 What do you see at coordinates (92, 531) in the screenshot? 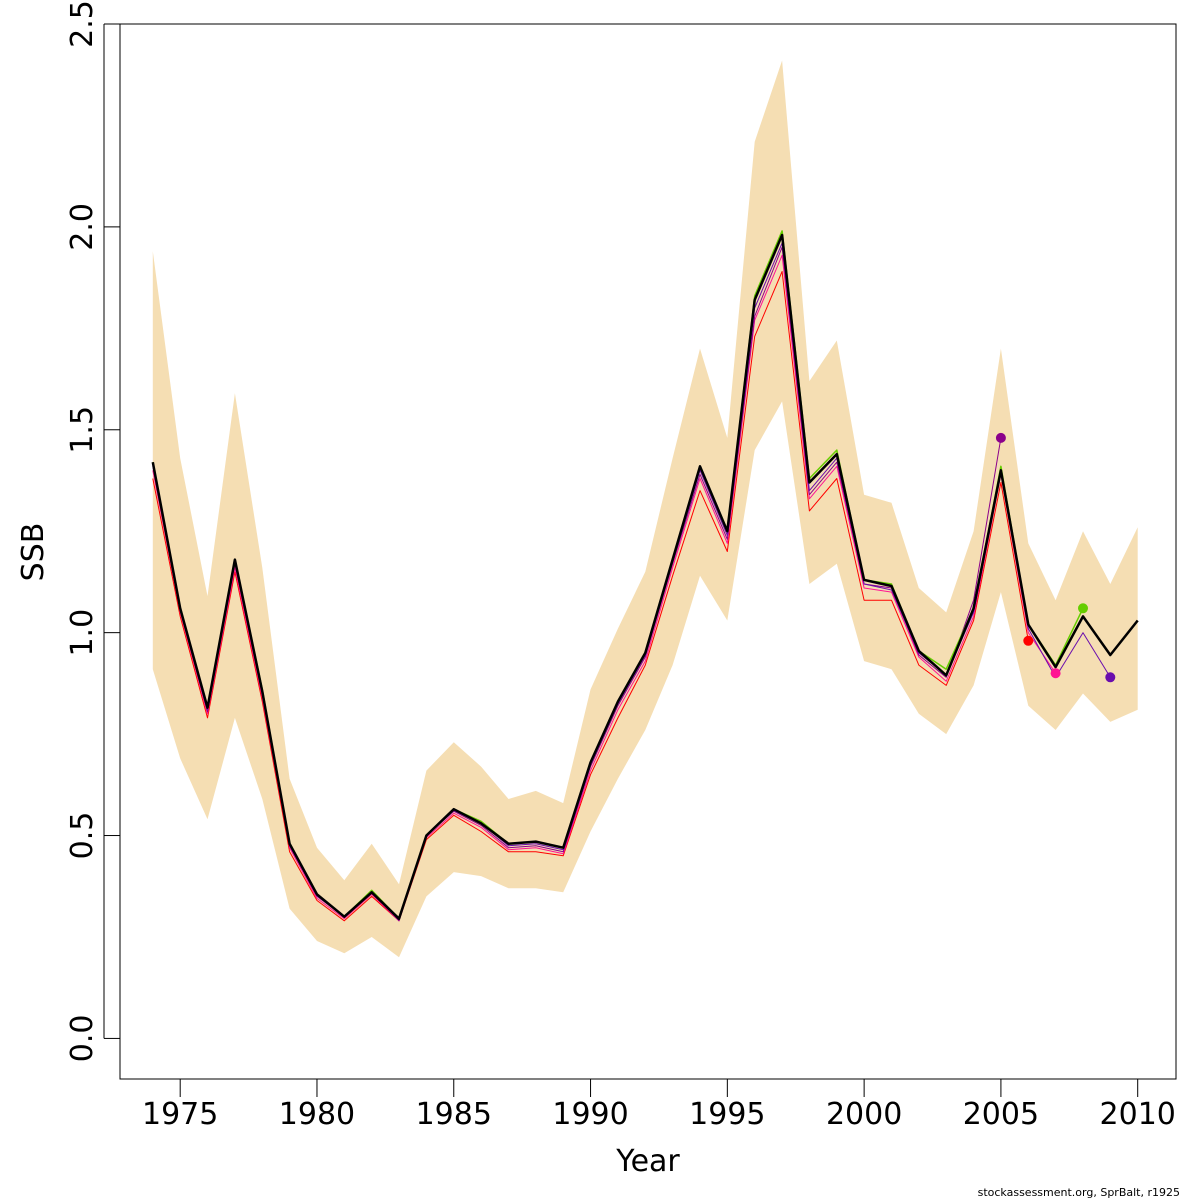
I see `y-axis: 0.0 0.5 1.0 1.5 2.0 2.5` at bounding box center [92, 531].